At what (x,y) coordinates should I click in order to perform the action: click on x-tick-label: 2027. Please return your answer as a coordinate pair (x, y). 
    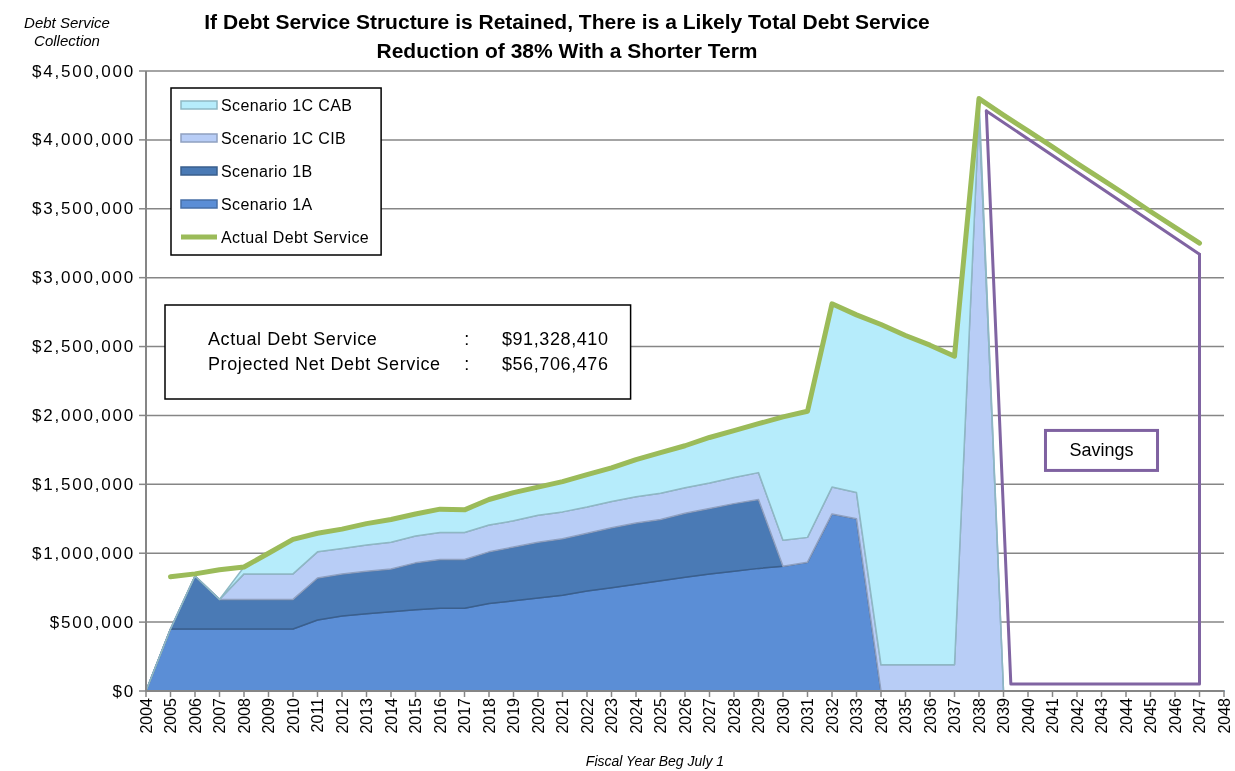
    Looking at the image, I should click on (709, 715).